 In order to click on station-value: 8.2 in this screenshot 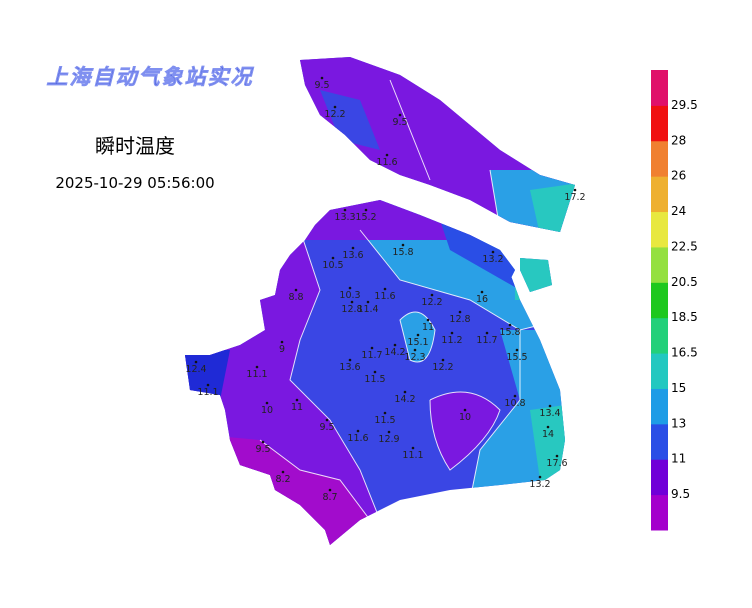, I will do `click(282, 479)`.